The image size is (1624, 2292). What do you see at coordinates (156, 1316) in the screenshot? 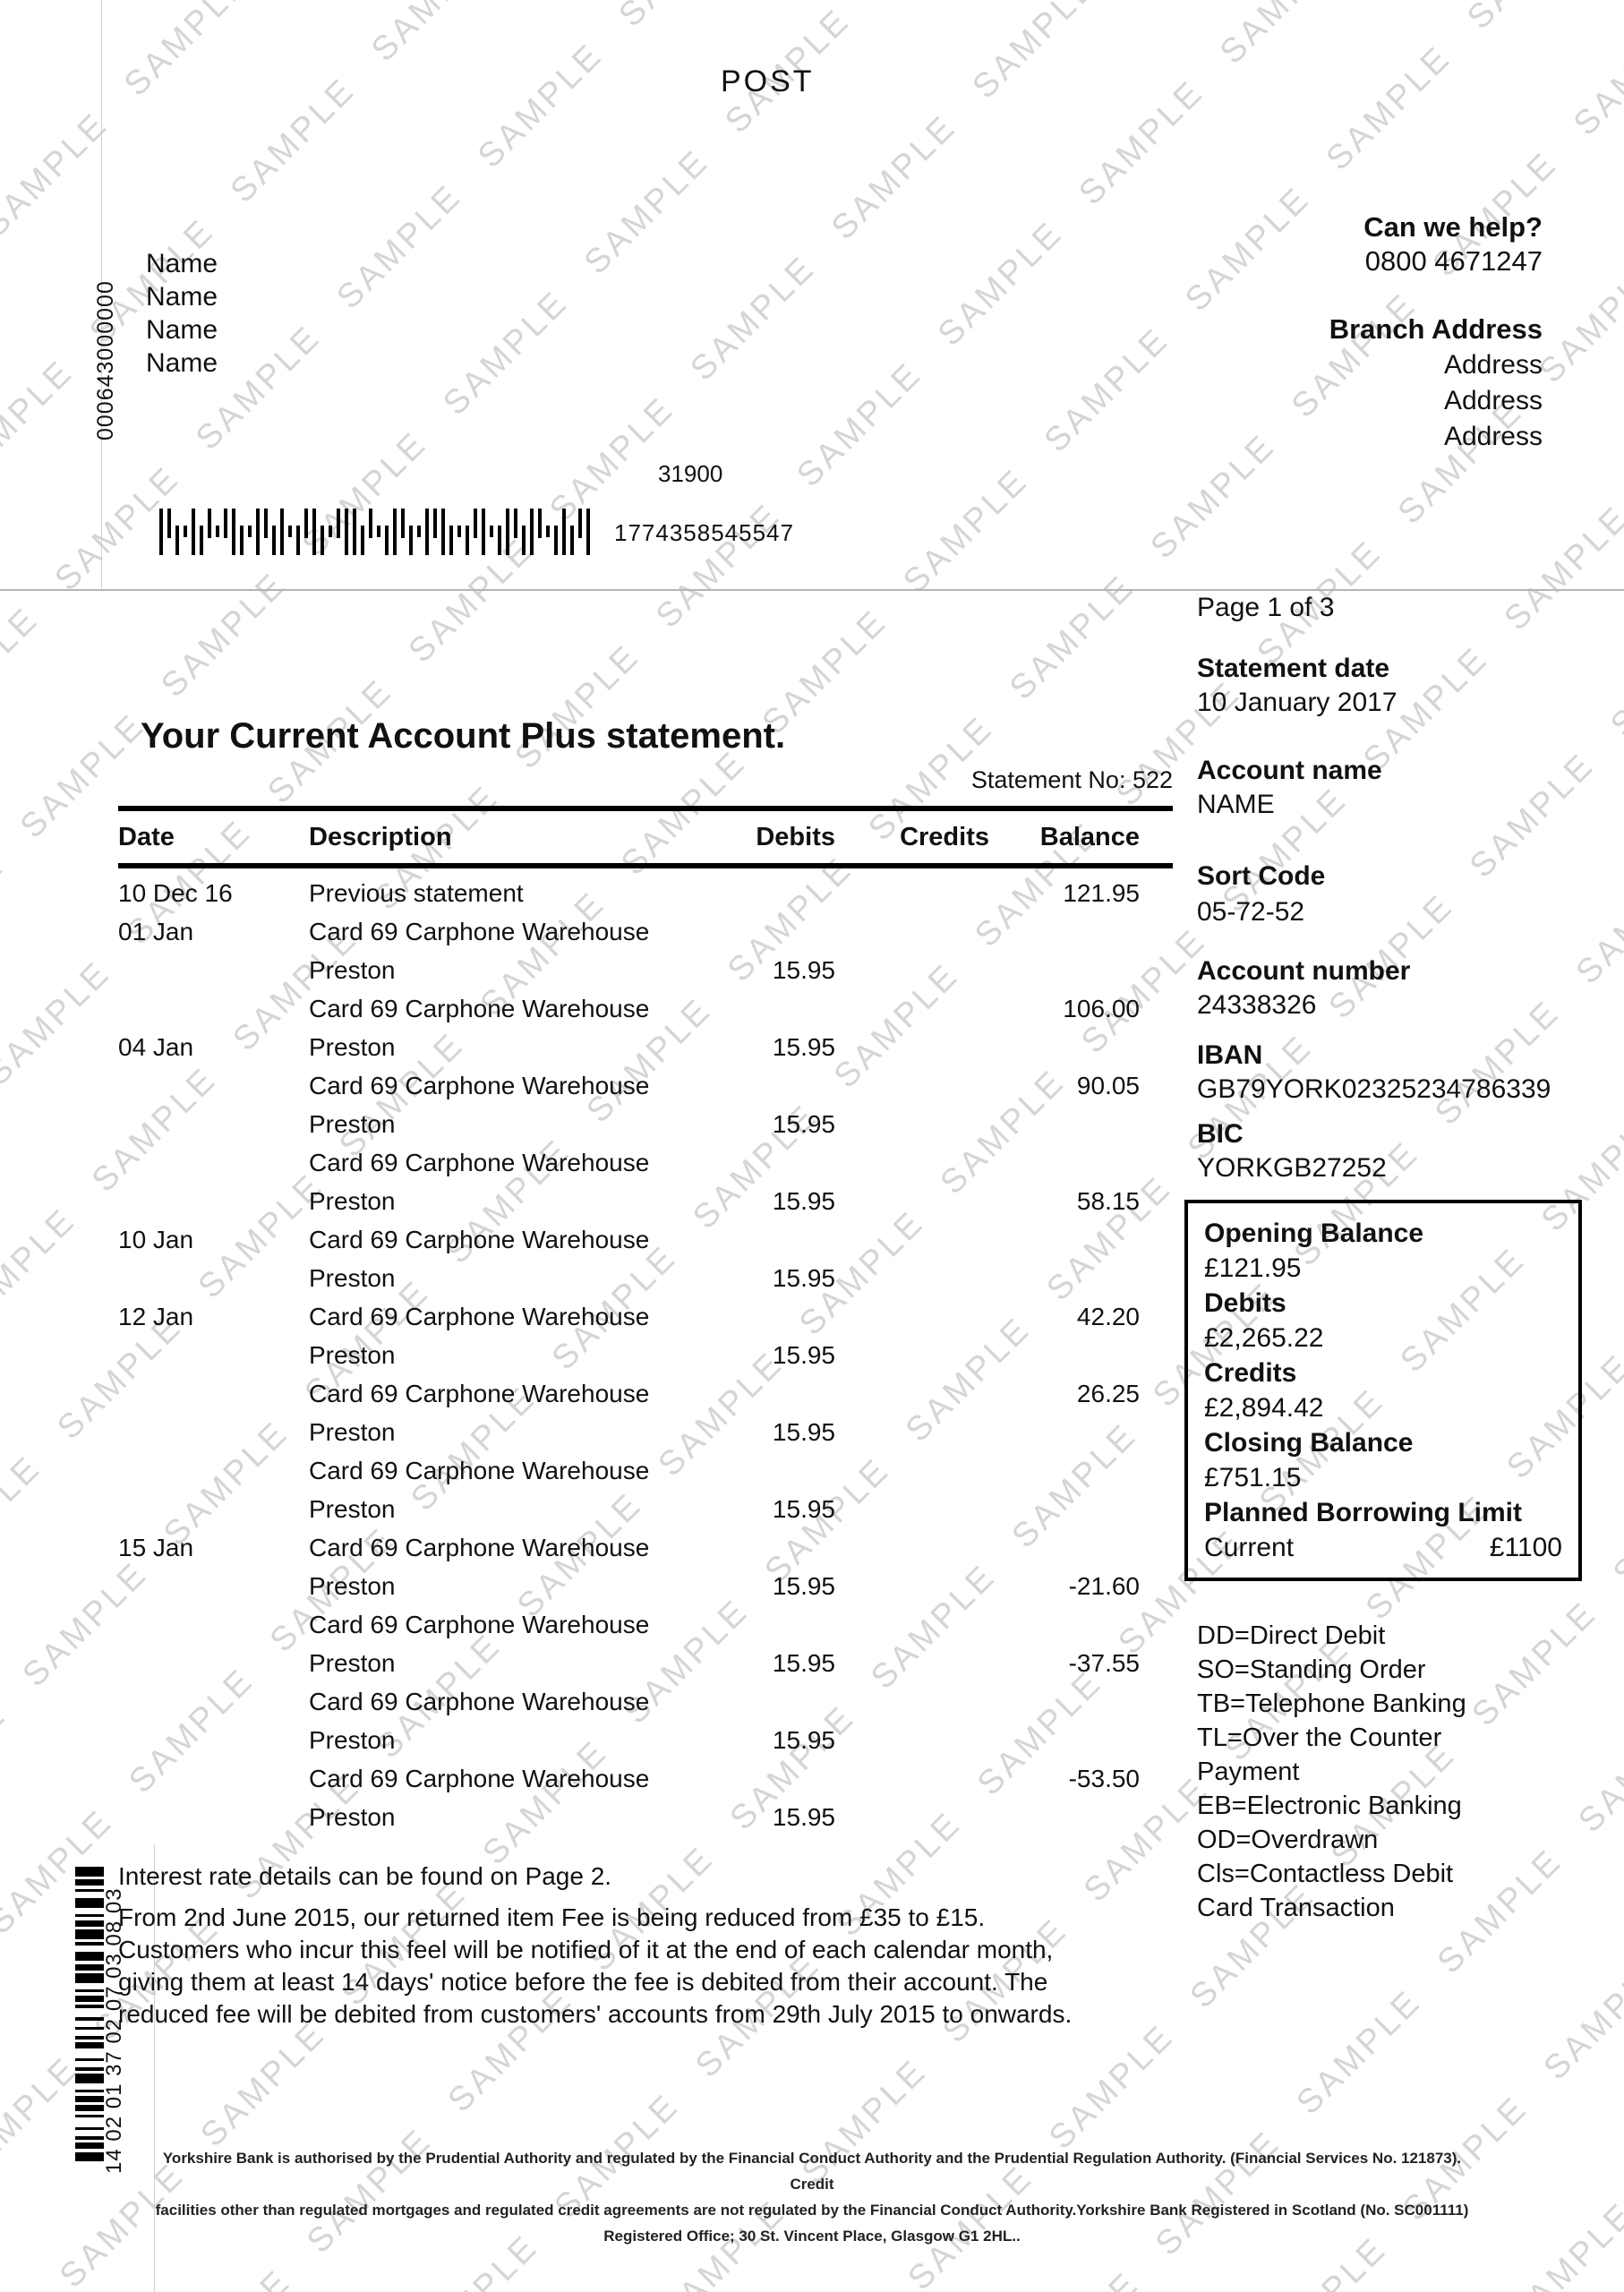
I see `table-cell: 12 Jan` at bounding box center [156, 1316].